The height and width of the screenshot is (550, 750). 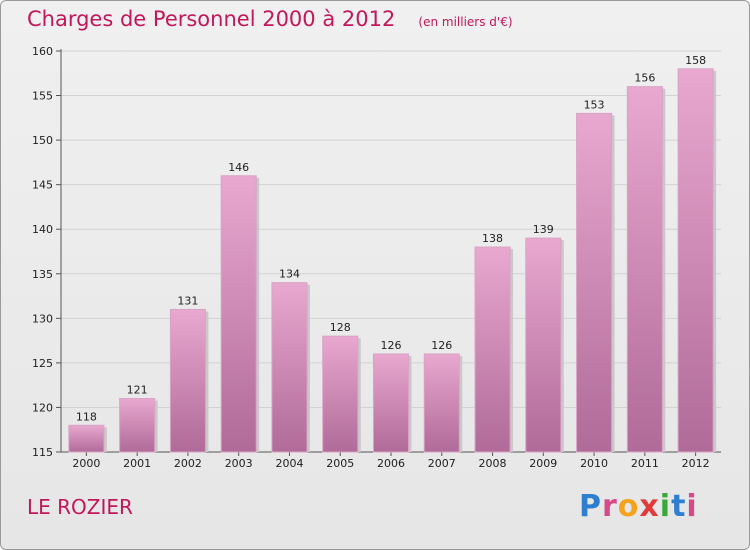 What do you see at coordinates (80, 507) in the screenshot?
I see `location-label: LE ROZIER` at bounding box center [80, 507].